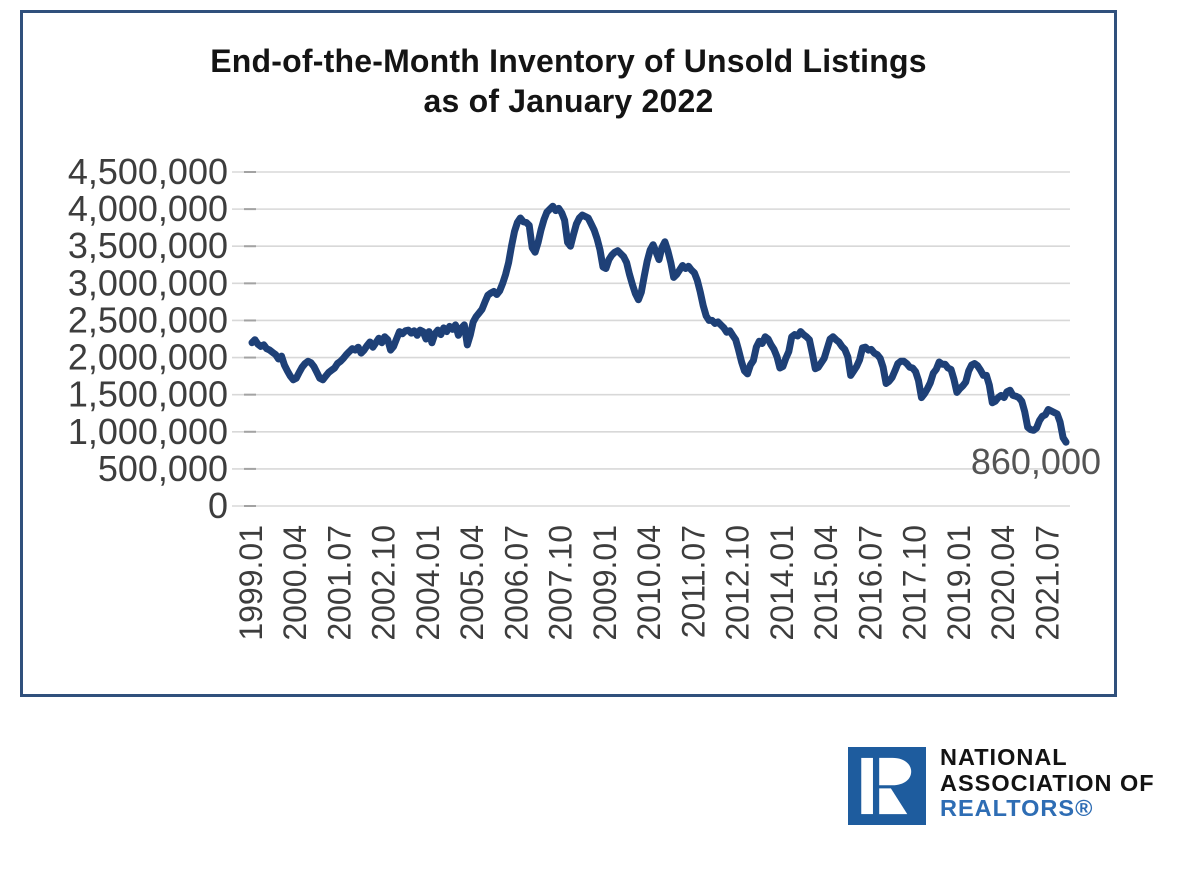  I want to click on x-tick-label: 2012.10, so click(738, 583).